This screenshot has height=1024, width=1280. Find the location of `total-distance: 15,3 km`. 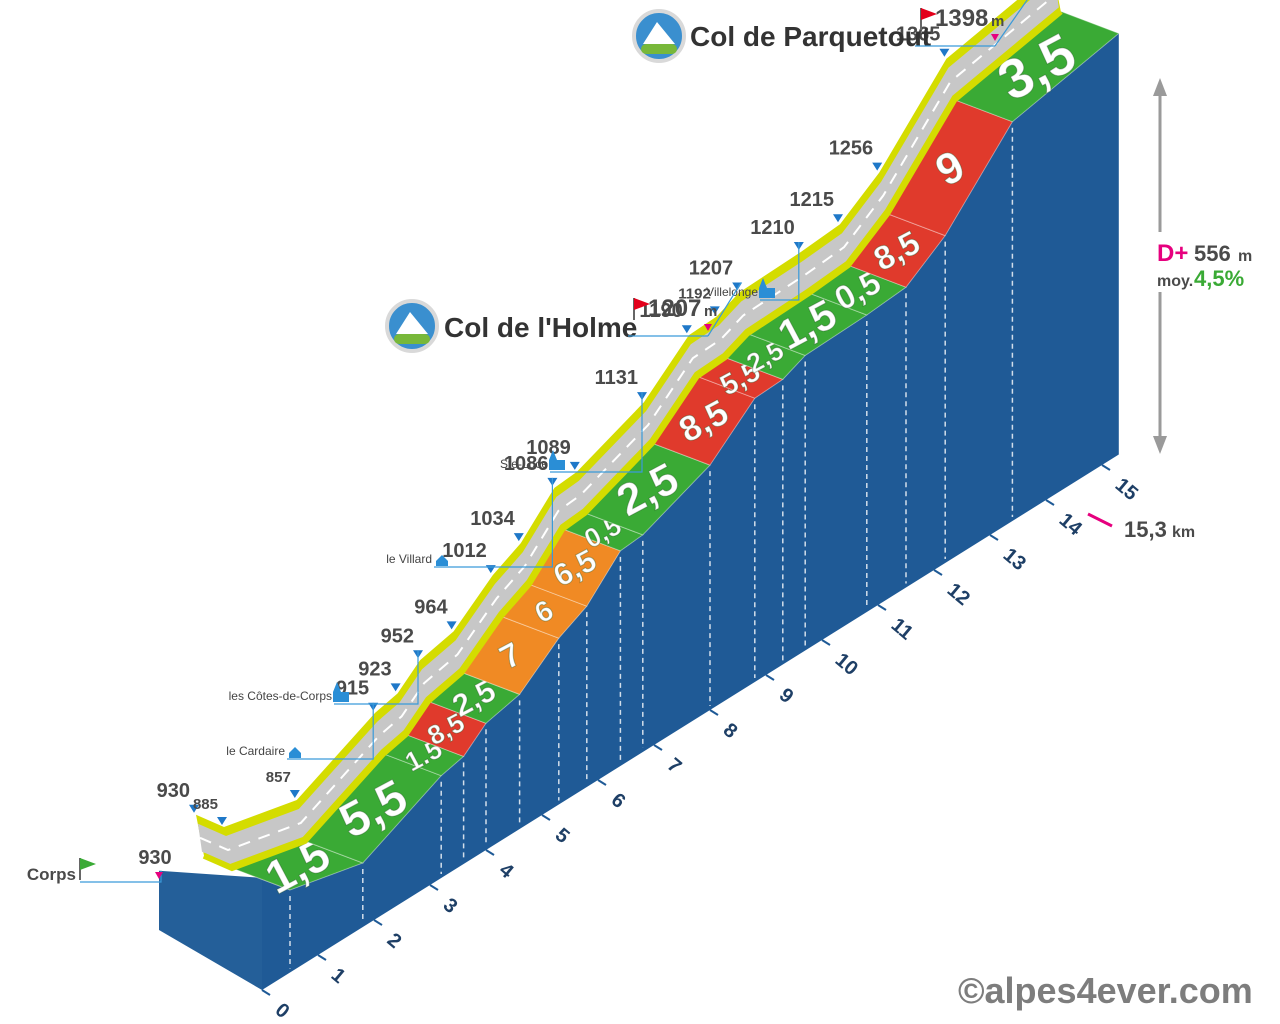

total-distance: 15,3 km is located at coordinates (1141, 527).